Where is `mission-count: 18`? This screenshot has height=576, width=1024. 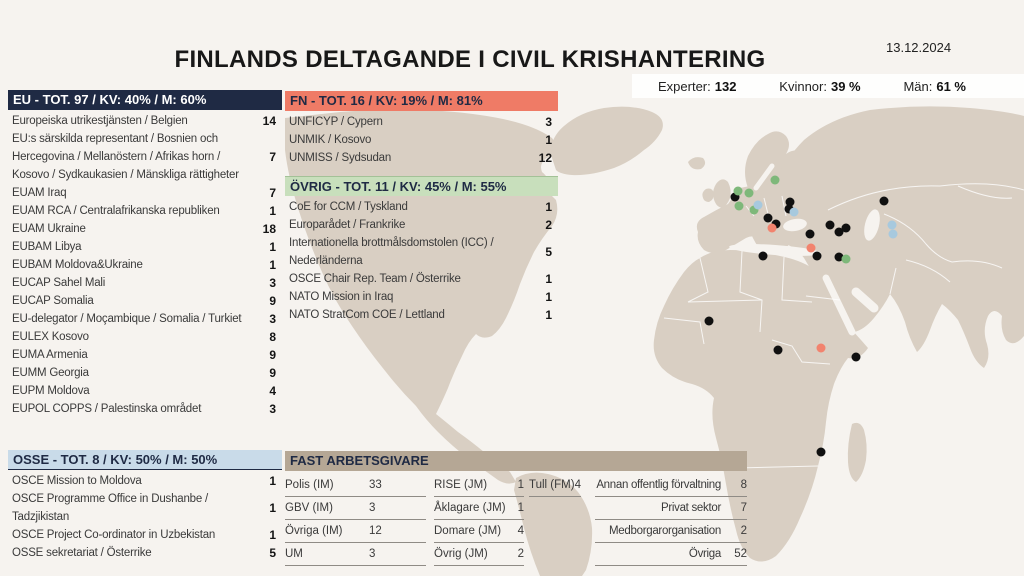 mission-count: 18 is located at coordinates (269, 229).